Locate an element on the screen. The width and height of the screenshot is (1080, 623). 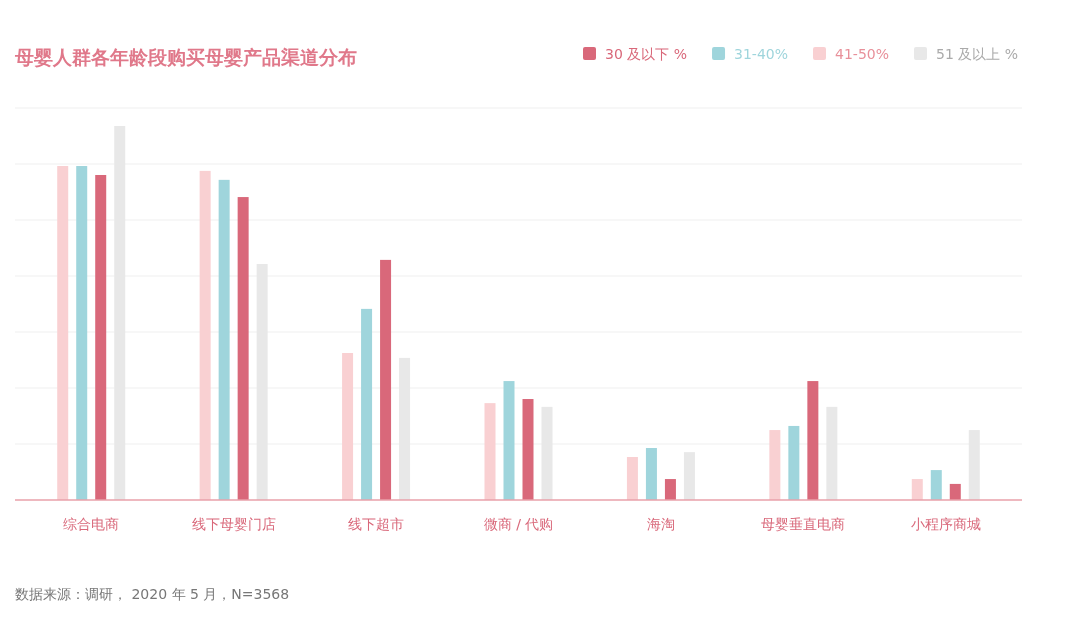
x-tick-label: 线下母婴门店 is located at coordinates (233, 524).